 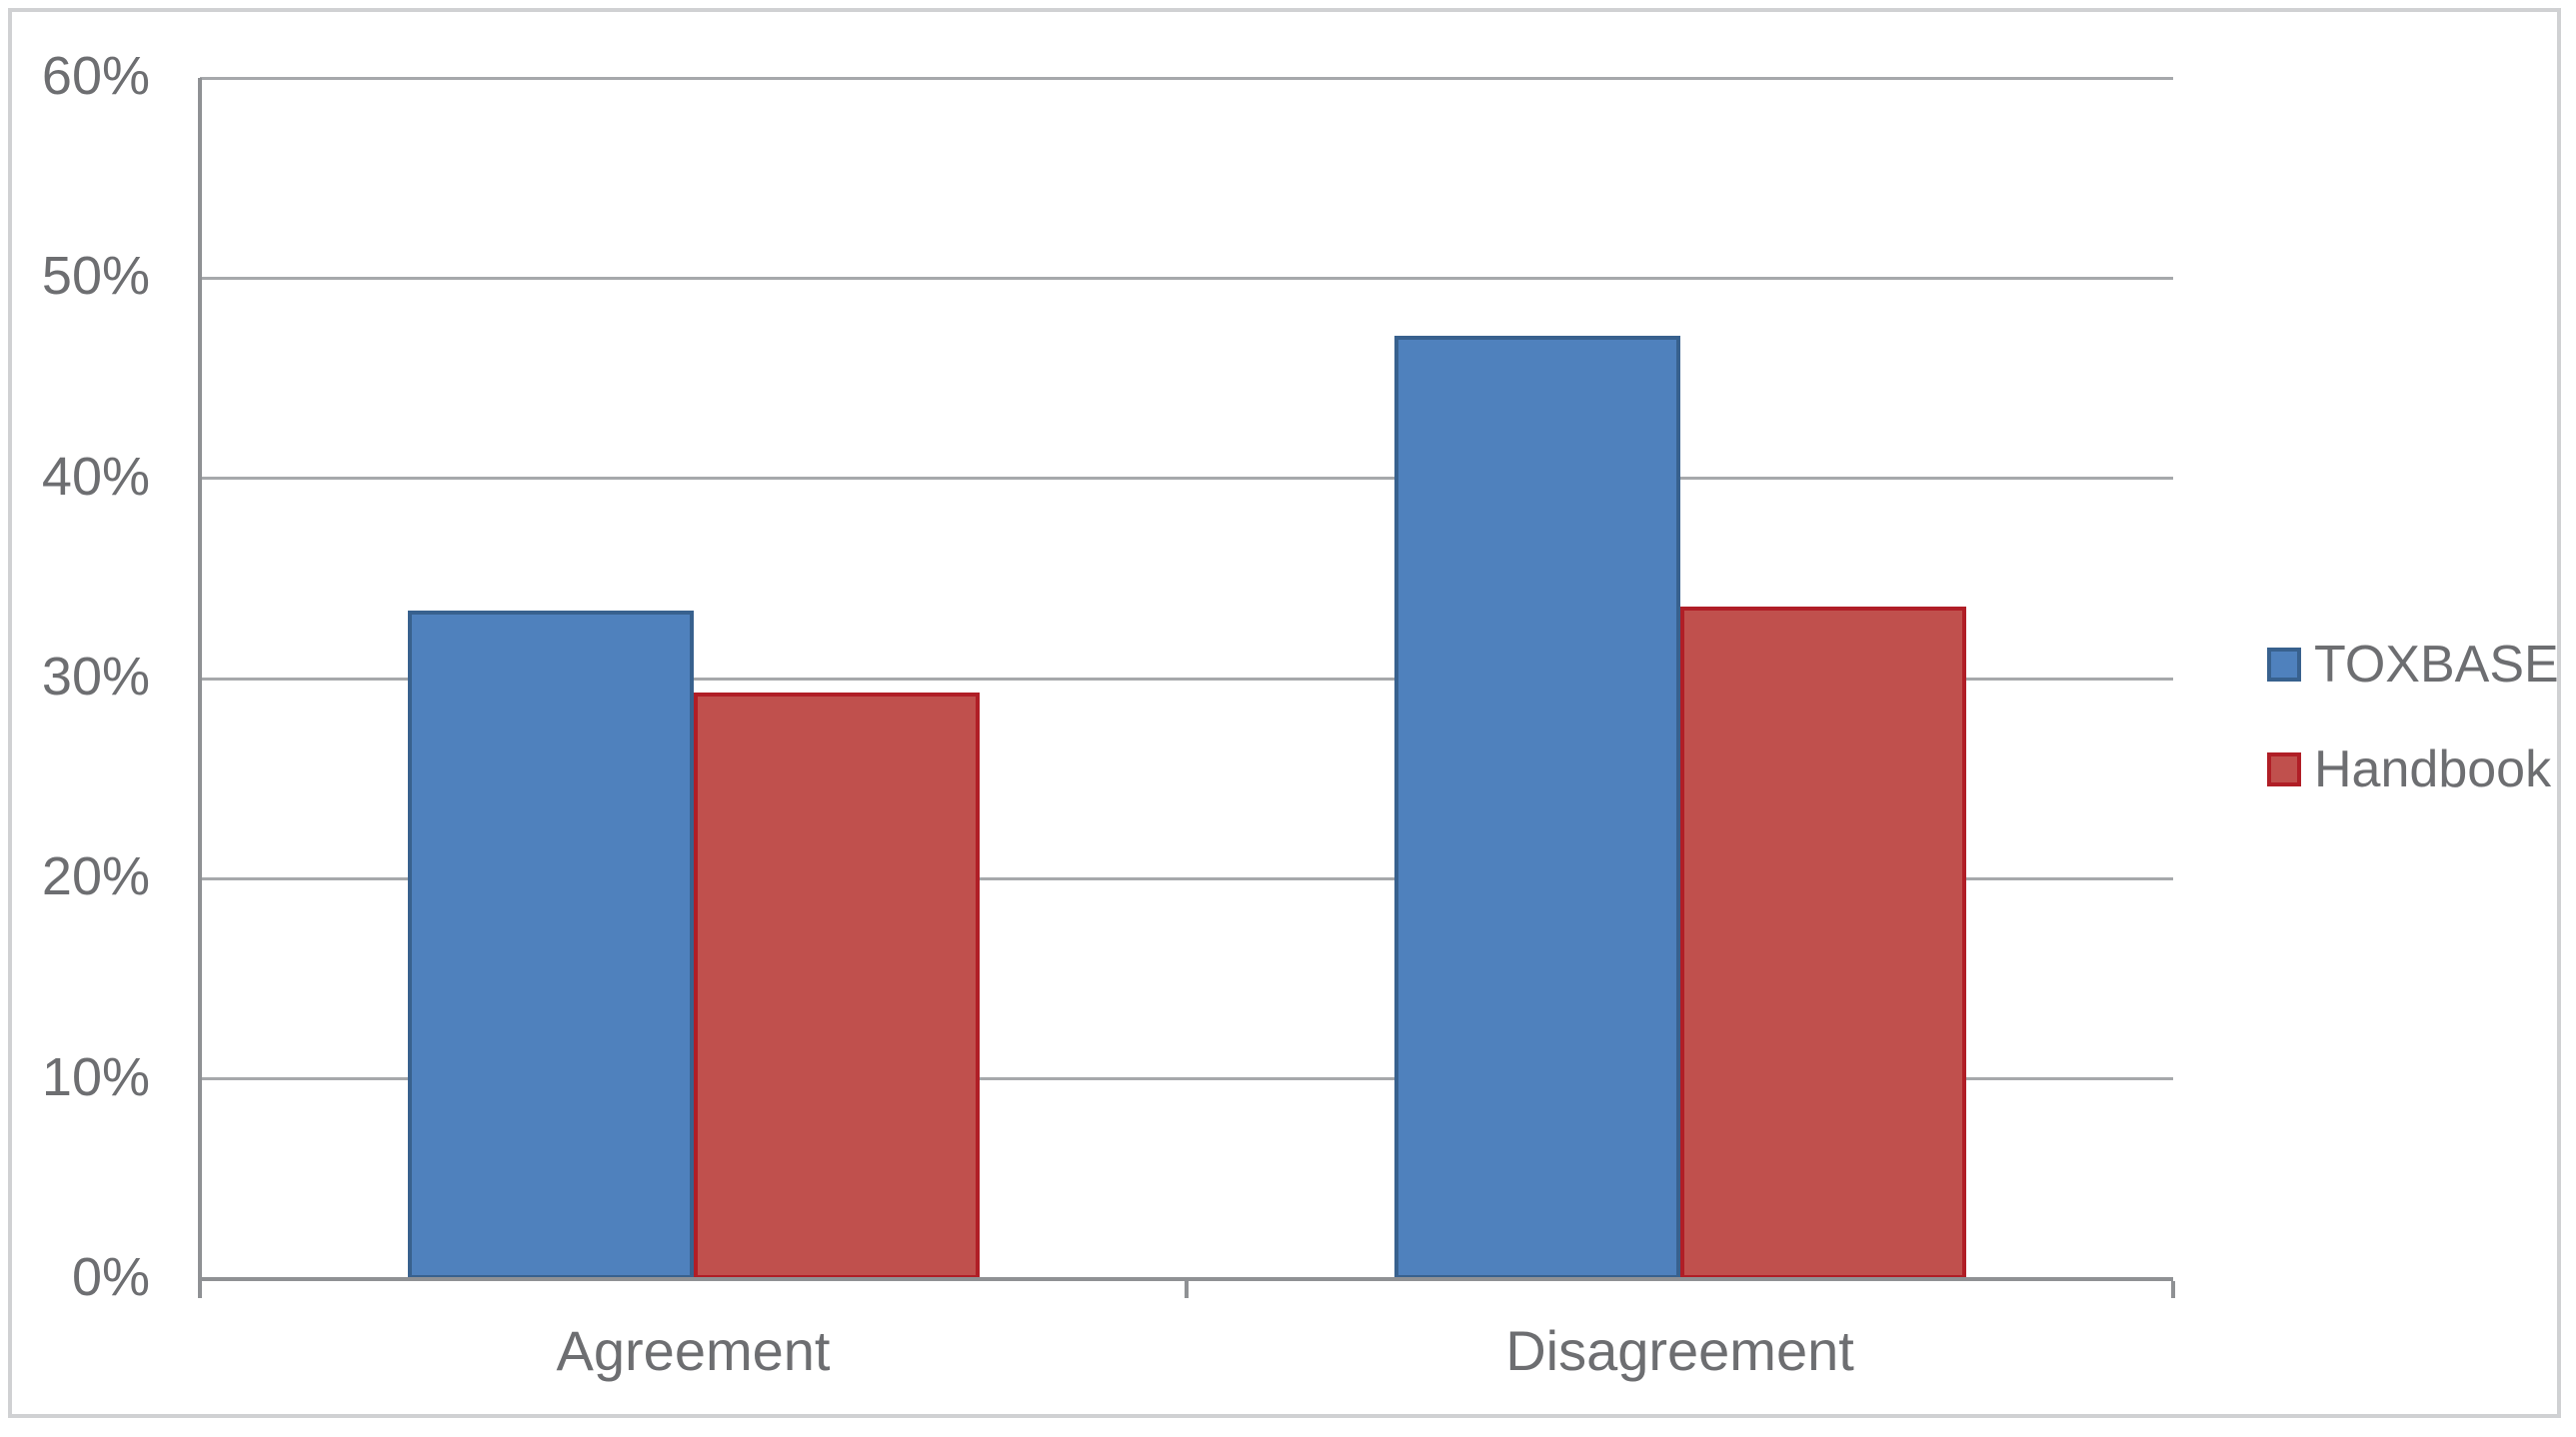 I want to click on y-axis-label-10: 10%, so click(x=95, y=1076).